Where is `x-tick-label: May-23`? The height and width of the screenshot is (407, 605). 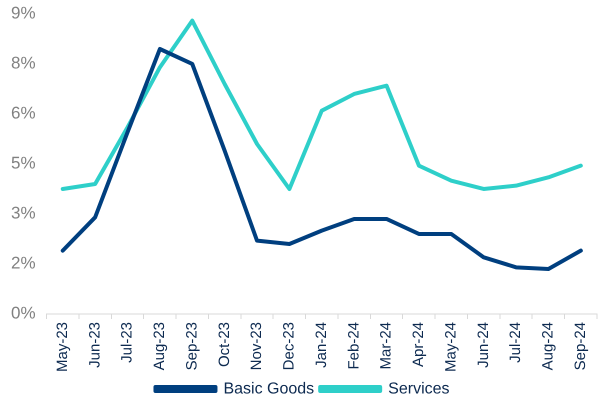
x-tick-label: May-23 is located at coordinates (62, 347).